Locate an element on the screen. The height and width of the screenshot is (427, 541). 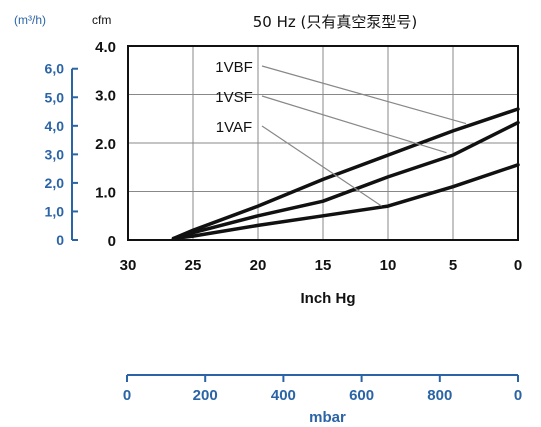
metric-y-tick-label: 4,0 is located at coordinates (55, 126).